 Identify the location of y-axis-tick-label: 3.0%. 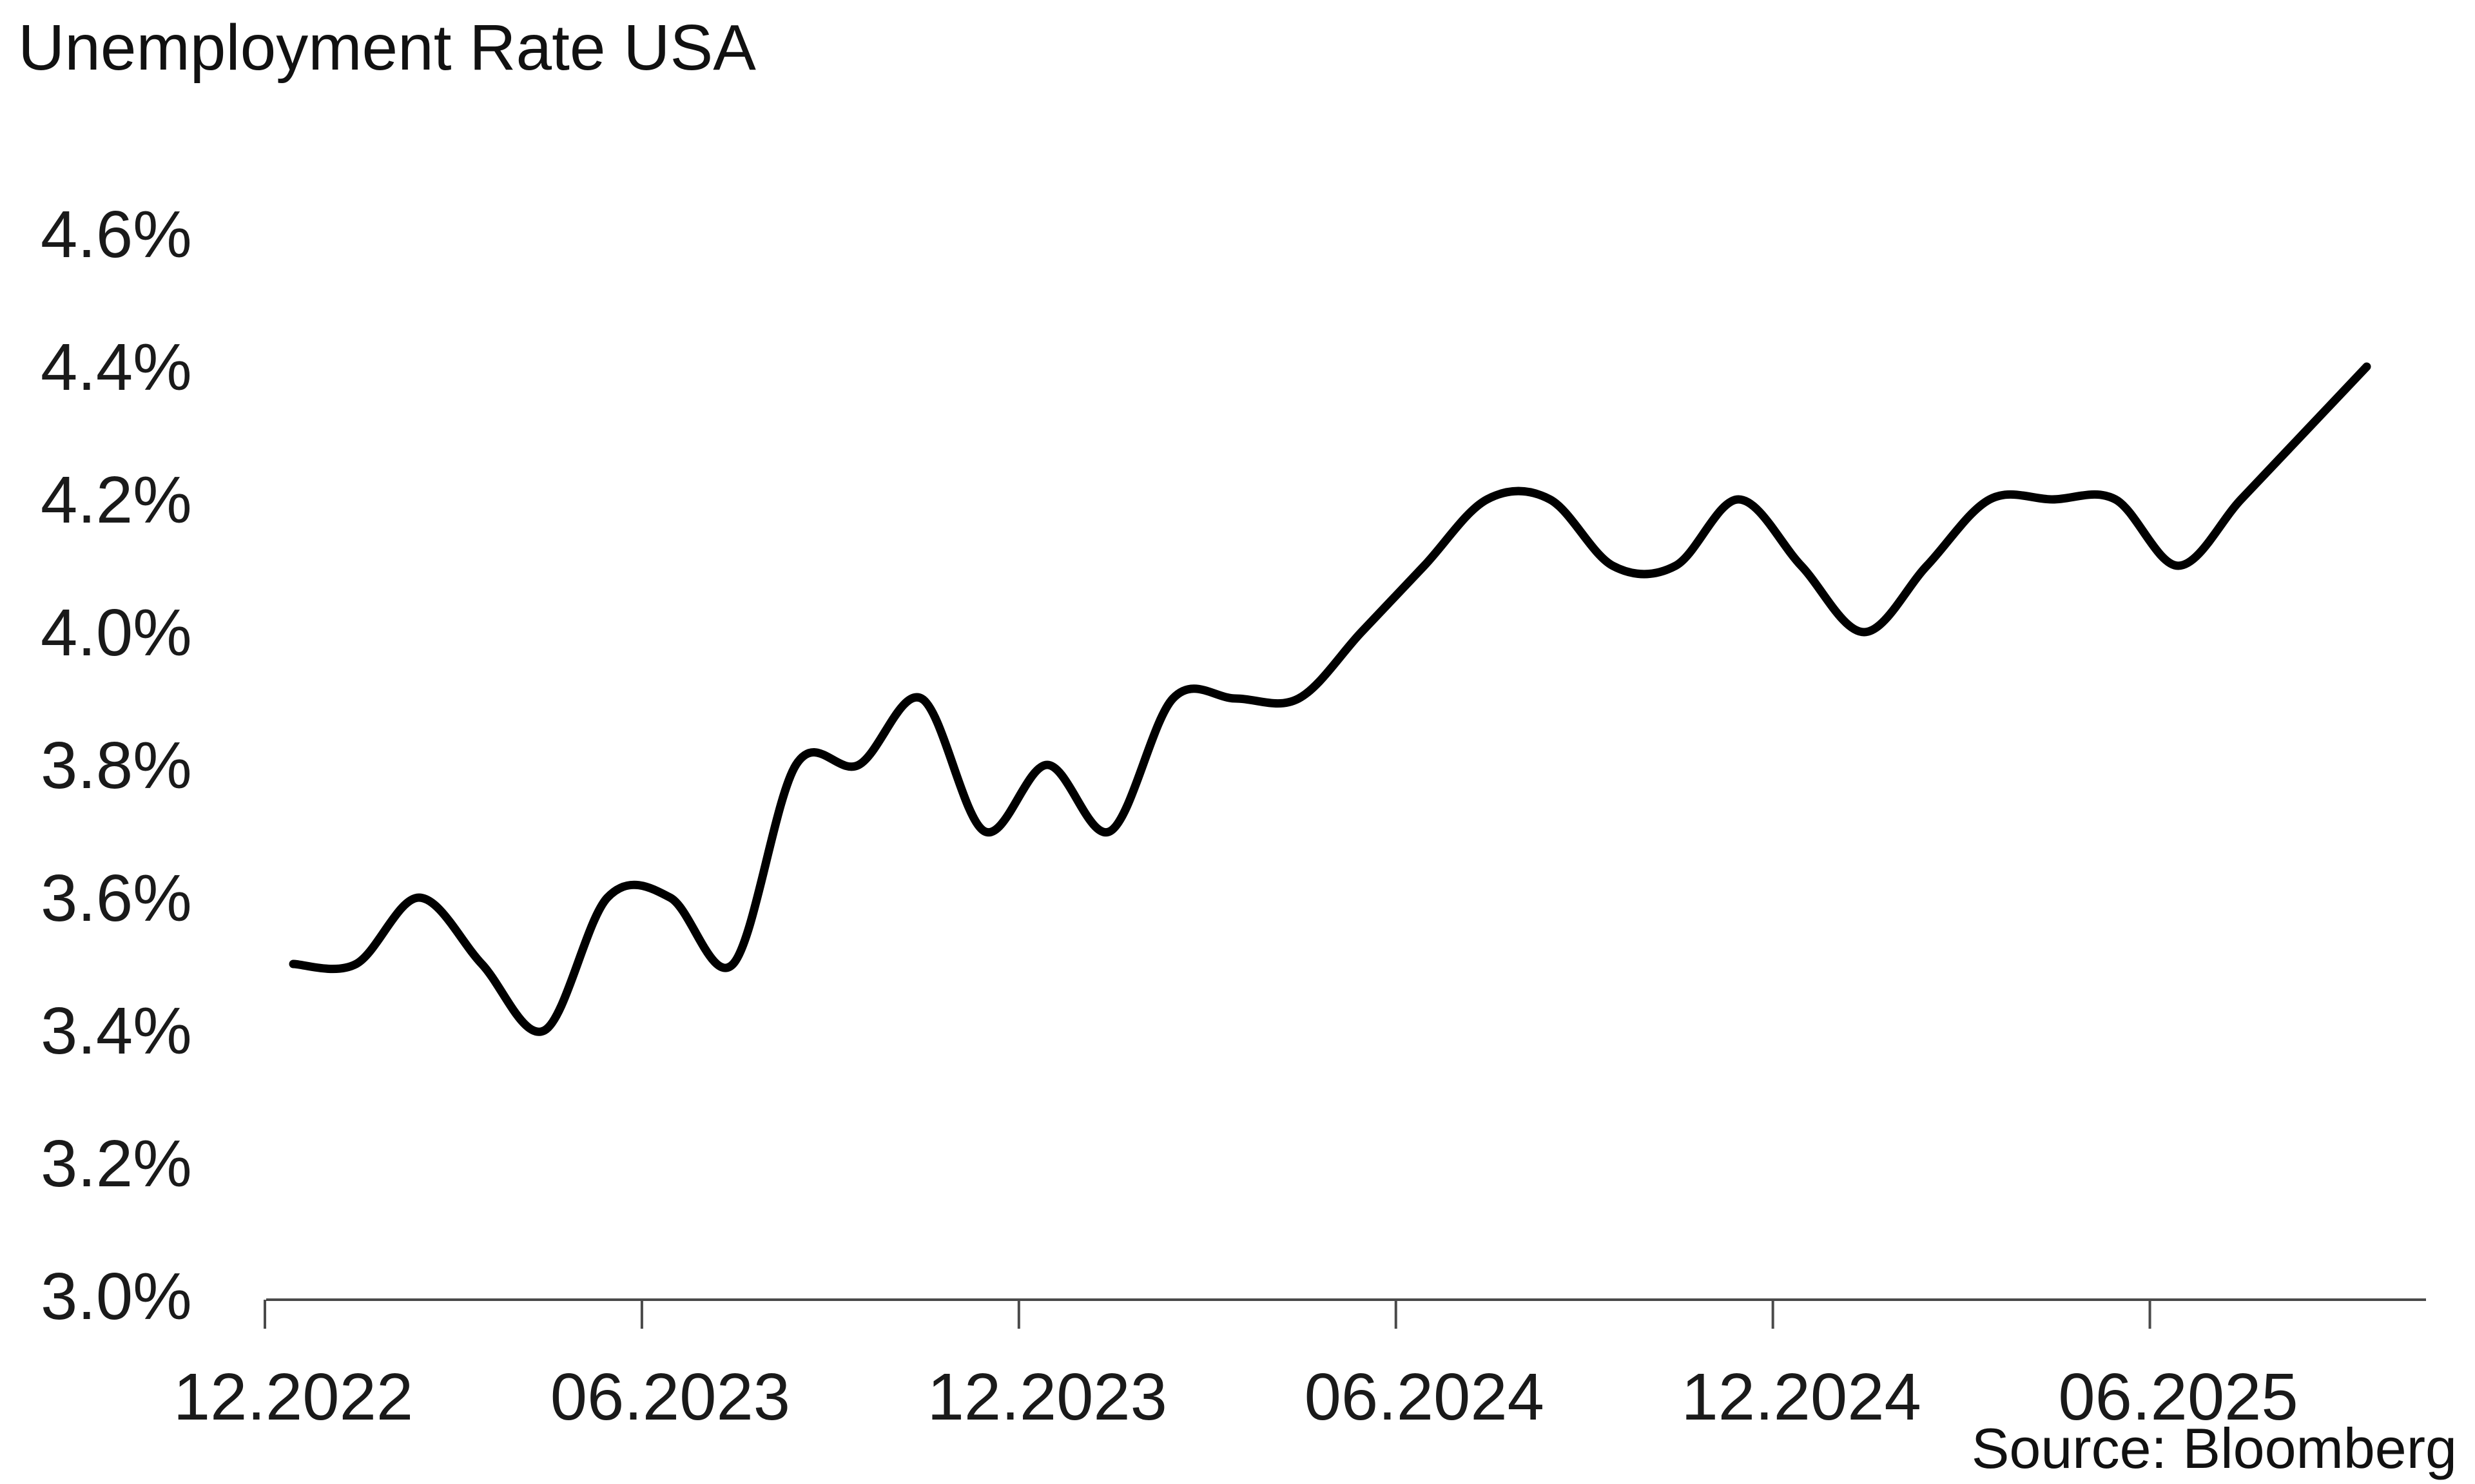
(116, 1296).